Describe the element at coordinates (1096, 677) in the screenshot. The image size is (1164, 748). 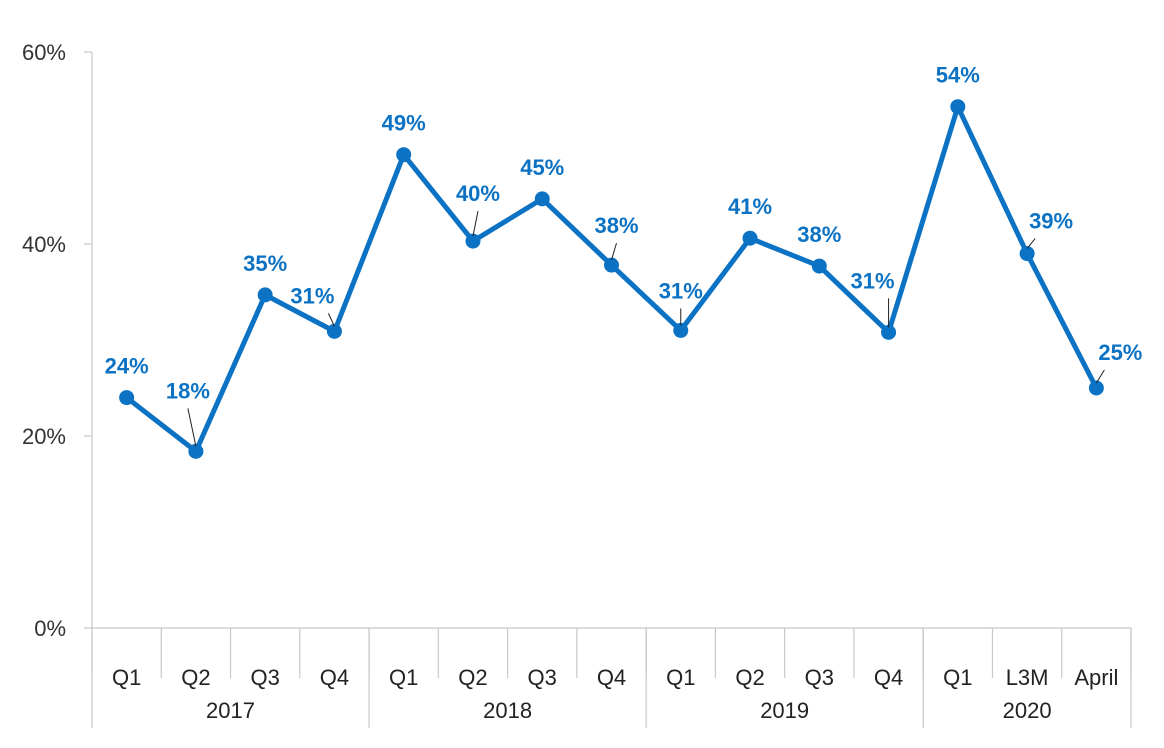
I see `x-tick-label: April` at that location.